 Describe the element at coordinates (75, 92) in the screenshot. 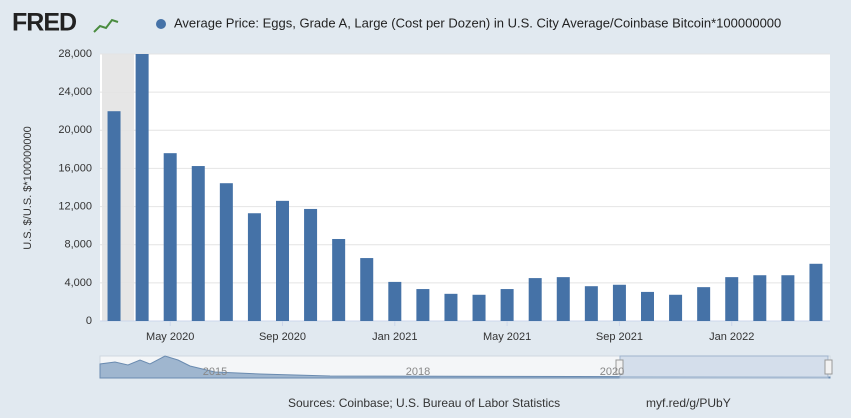

I see `y-tick-label: 24,000` at that location.